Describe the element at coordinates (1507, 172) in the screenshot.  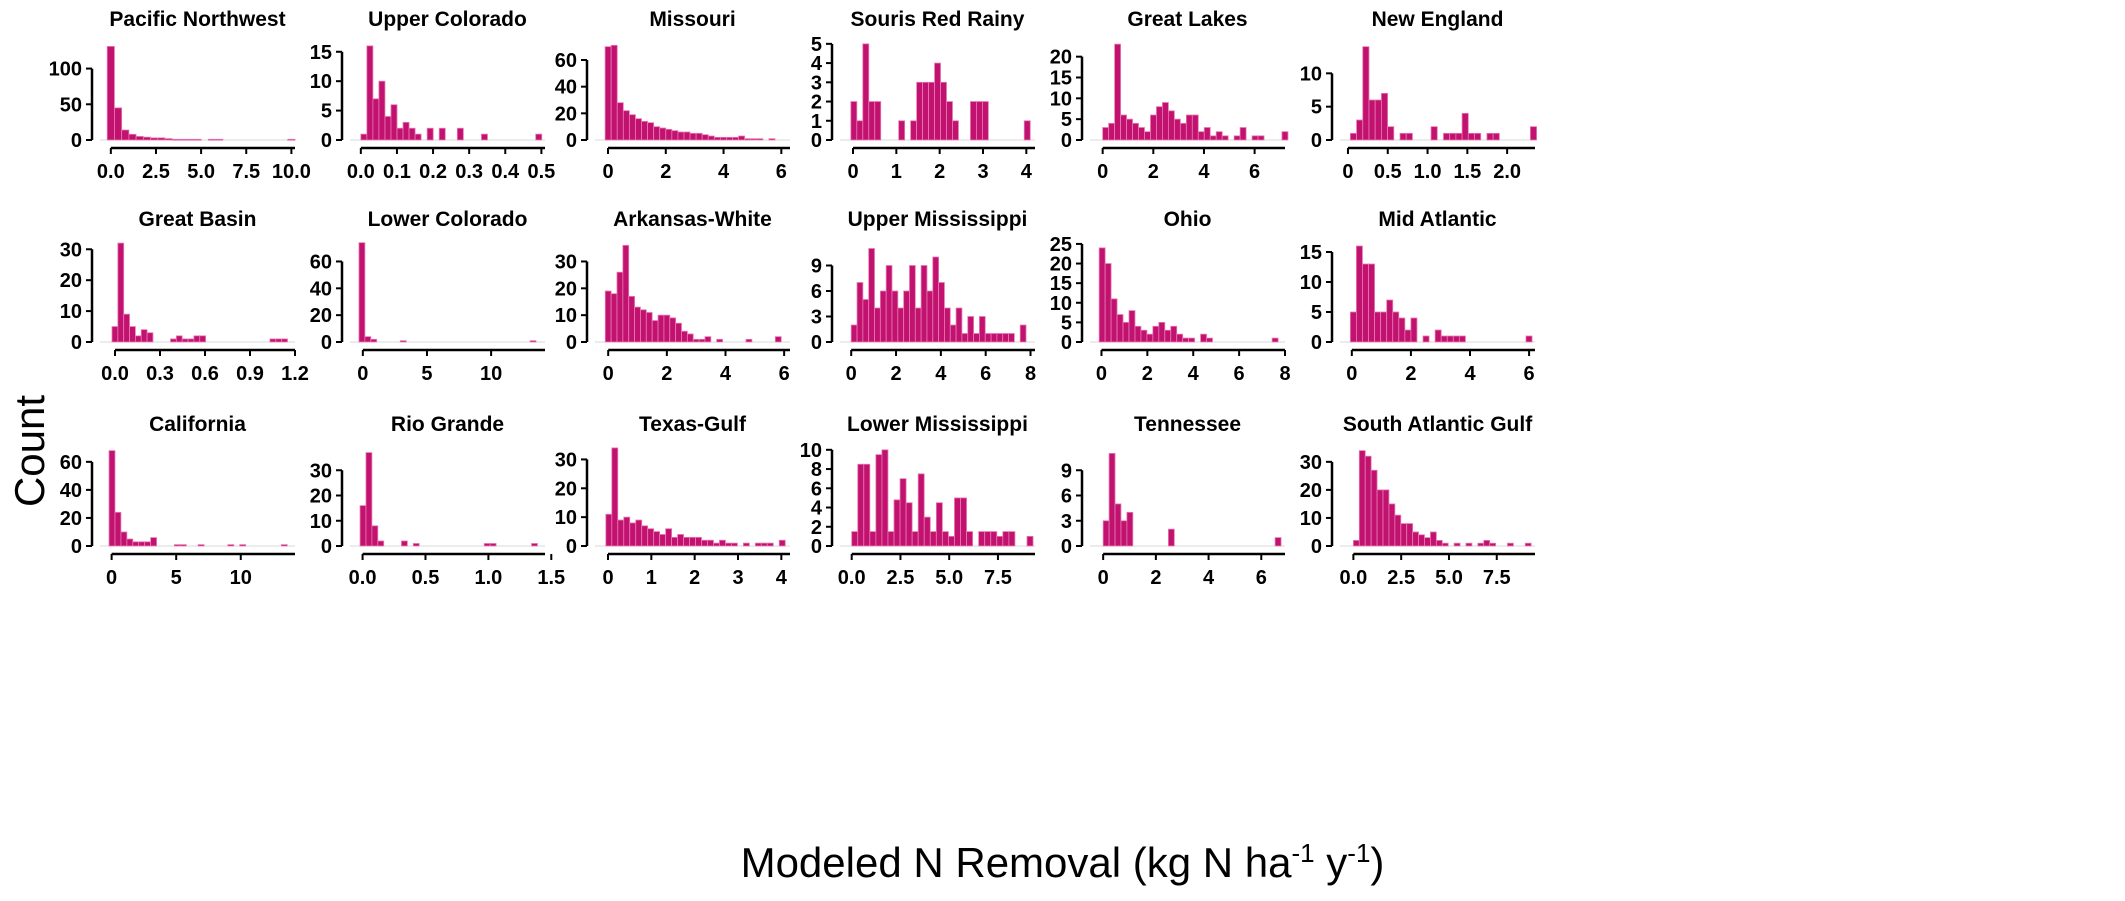
I see `x-tick-label: 2.0` at that location.